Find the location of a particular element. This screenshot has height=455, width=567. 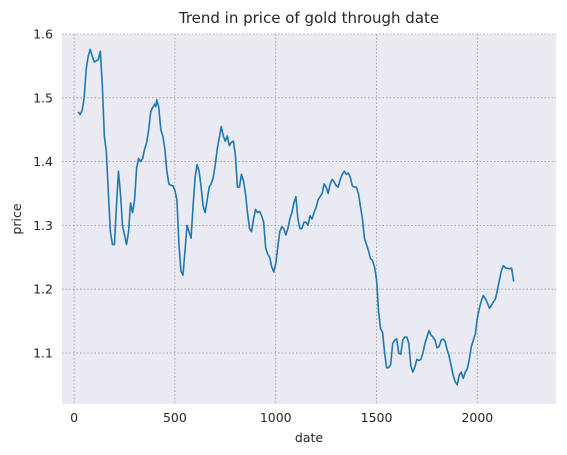

x-axis-label: date is located at coordinates (309, 437).